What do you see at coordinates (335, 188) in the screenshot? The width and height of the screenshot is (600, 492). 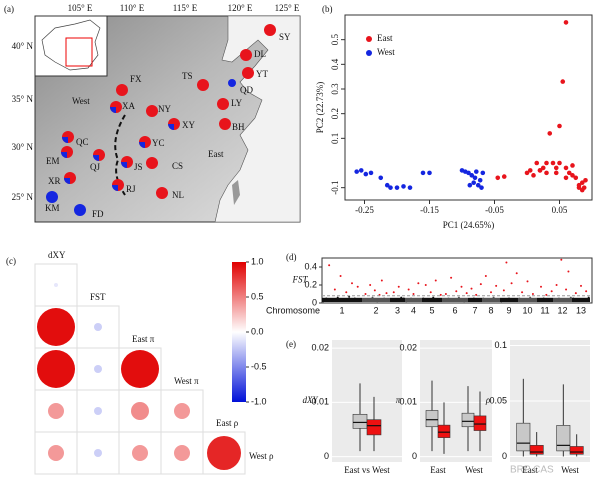 I see `y-tick-label: -0.1` at bounding box center [335, 188].